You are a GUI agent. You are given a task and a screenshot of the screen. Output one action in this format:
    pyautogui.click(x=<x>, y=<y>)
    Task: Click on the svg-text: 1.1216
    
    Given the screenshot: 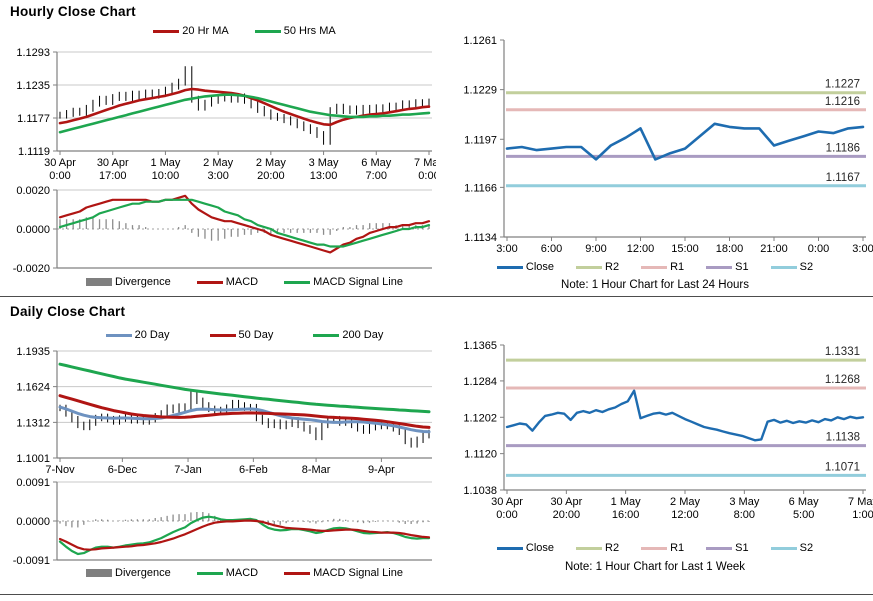 What is the action you would take?
    pyautogui.click(x=842, y=102)
    